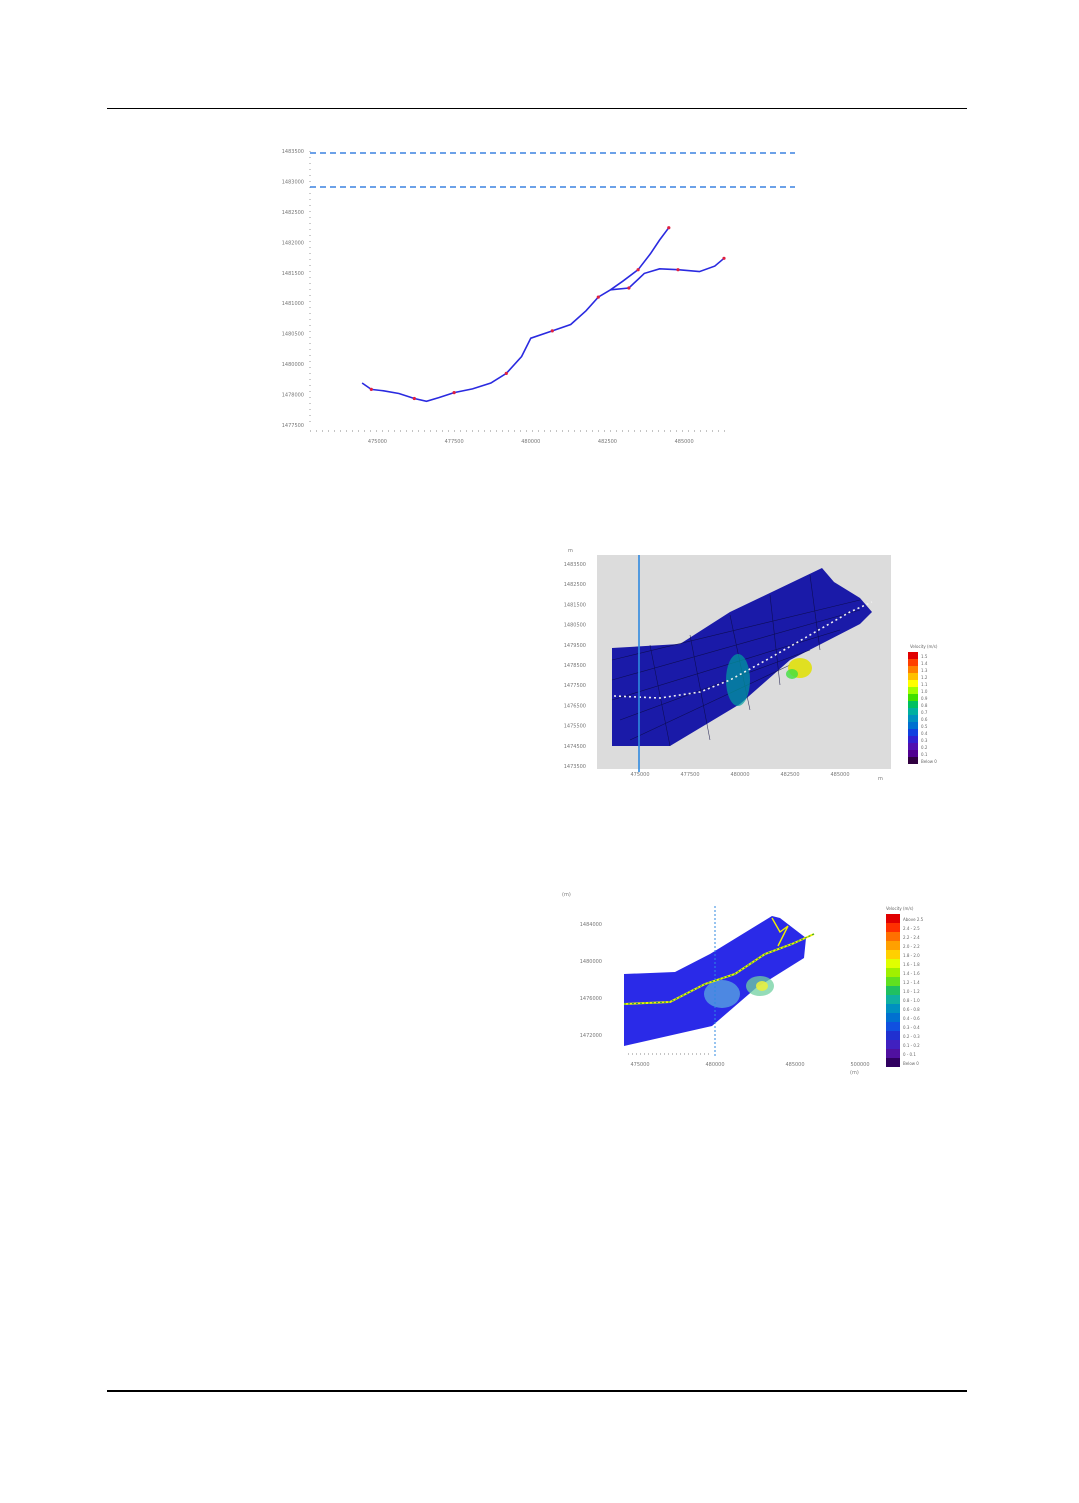  What do you see at coordinates (924, 691) in the screenshot?
I see `legend-label: 1.0` at bounding box center [924, 691].